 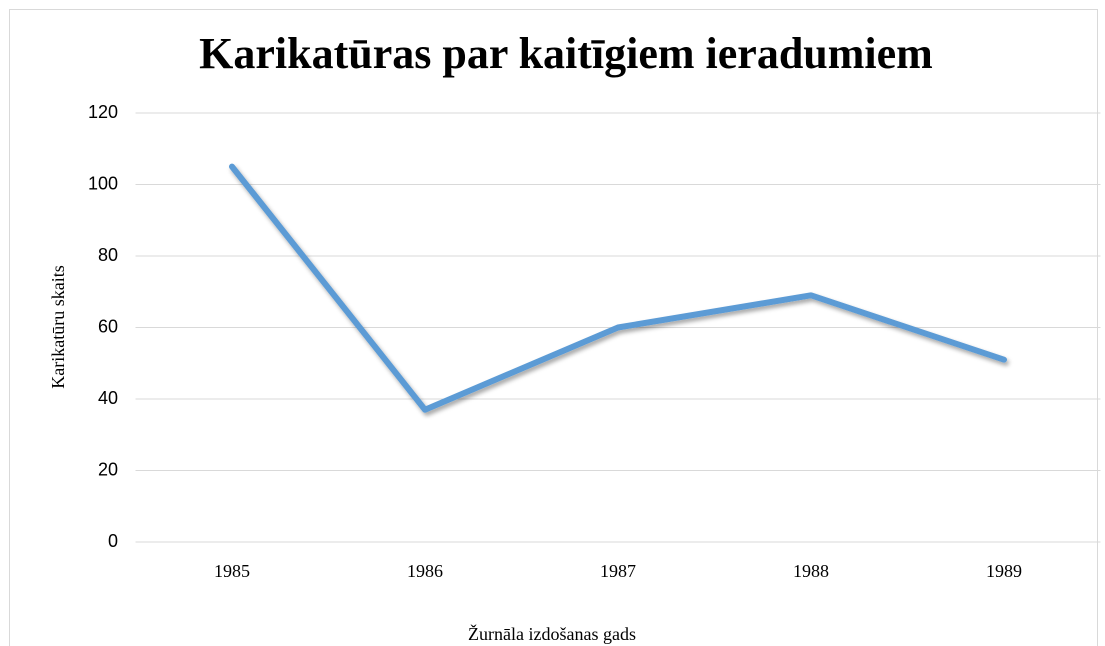 I want to click on x-tick-label: 1986, so click(x=425, y=571).